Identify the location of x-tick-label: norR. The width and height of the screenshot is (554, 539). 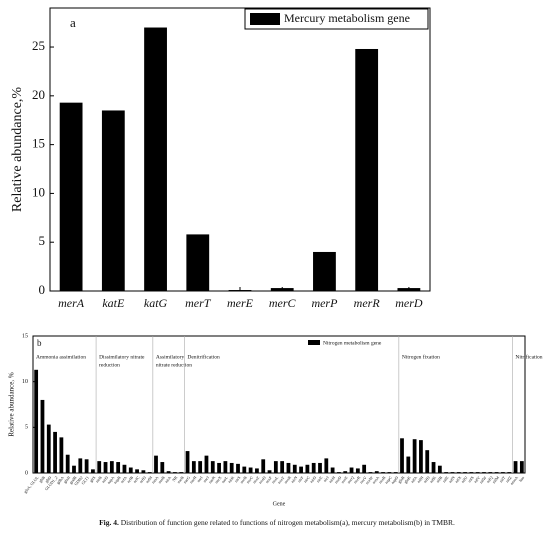
(356, 480).